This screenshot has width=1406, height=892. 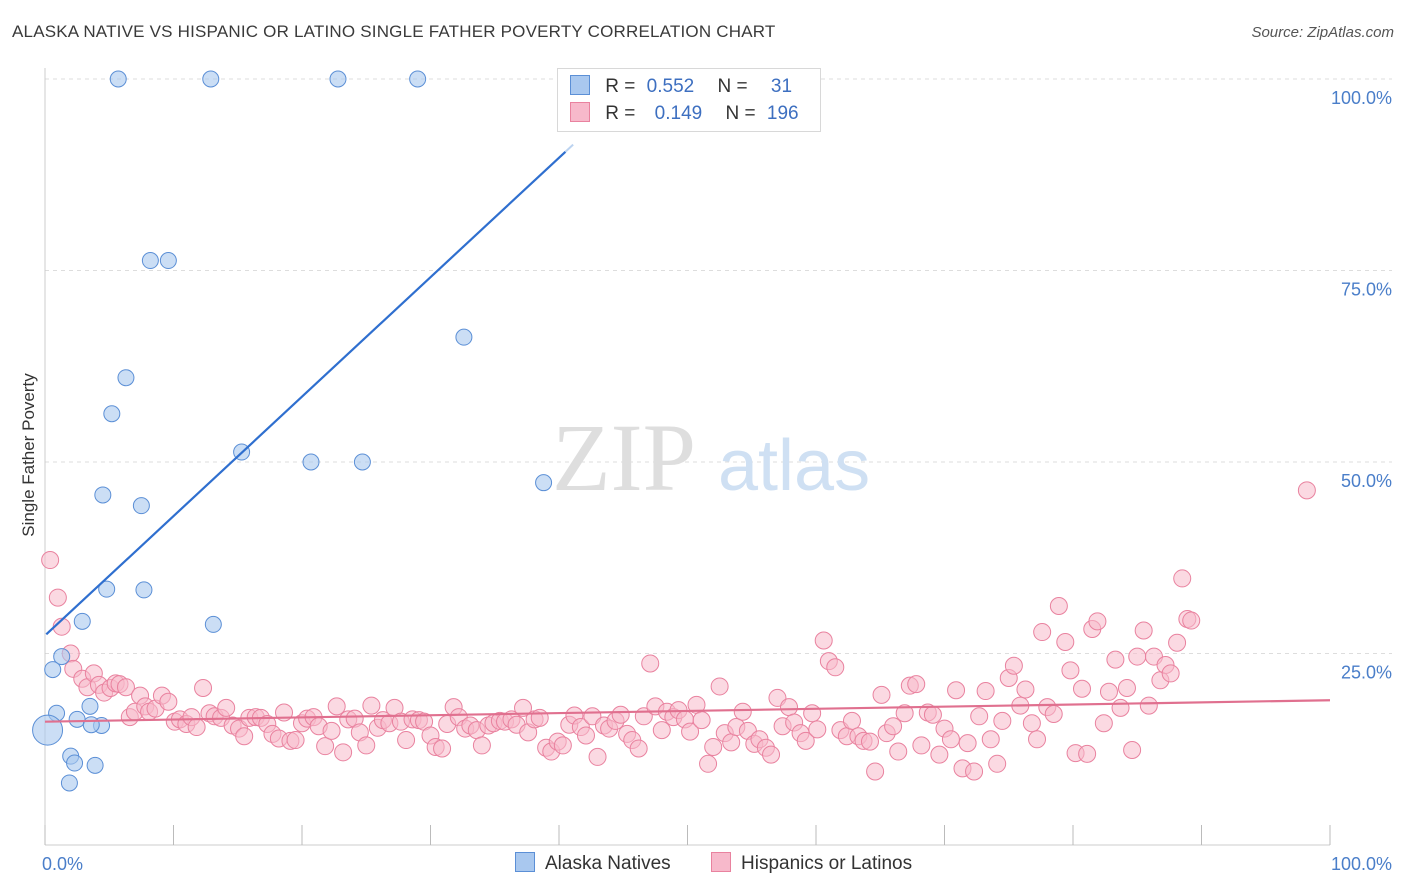 I want to click on stats-legend: R = 0.552 N = 31 R = 0.149 N = 196, so click(x=689, y=100).